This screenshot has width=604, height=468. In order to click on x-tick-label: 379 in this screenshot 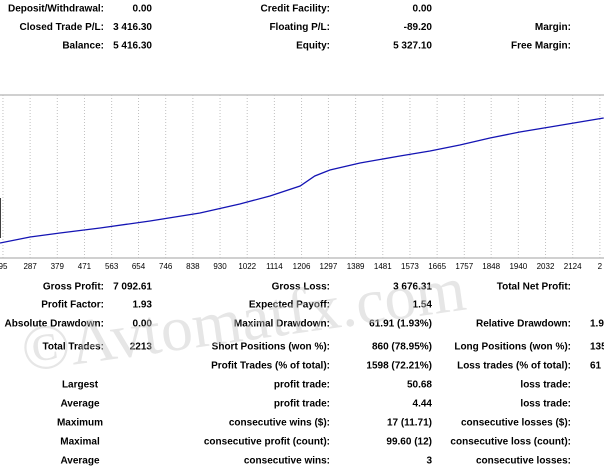, I will do `click(58, 266)`.